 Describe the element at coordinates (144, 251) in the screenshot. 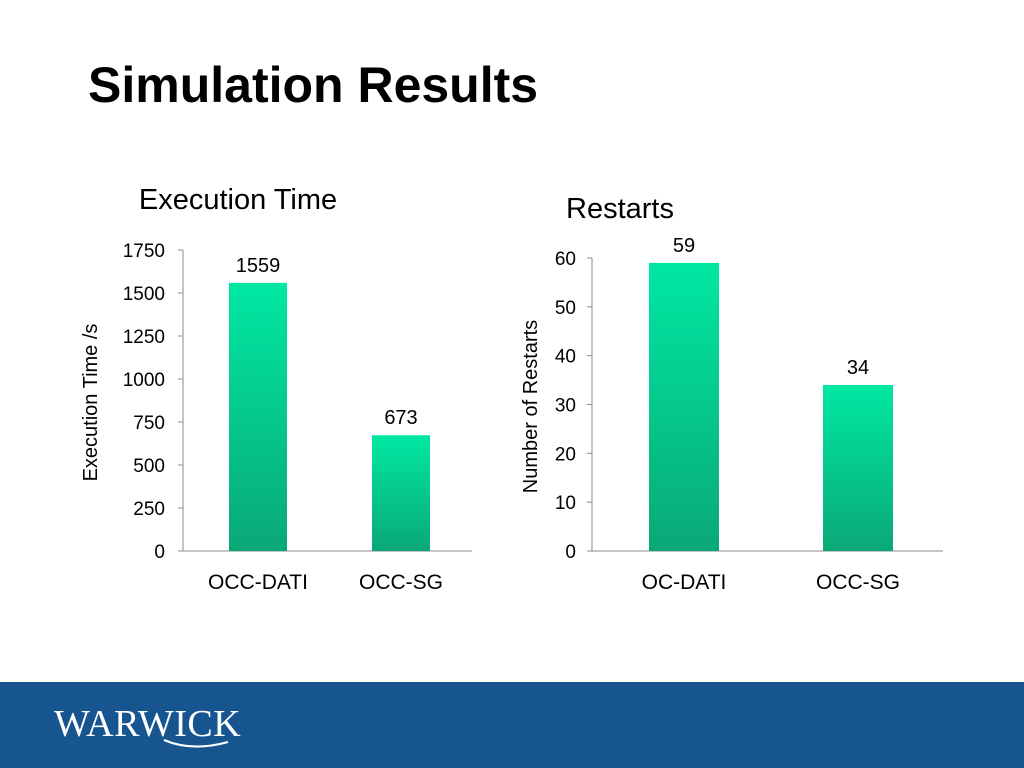

I see `y-tick-label: 1750` at that location.